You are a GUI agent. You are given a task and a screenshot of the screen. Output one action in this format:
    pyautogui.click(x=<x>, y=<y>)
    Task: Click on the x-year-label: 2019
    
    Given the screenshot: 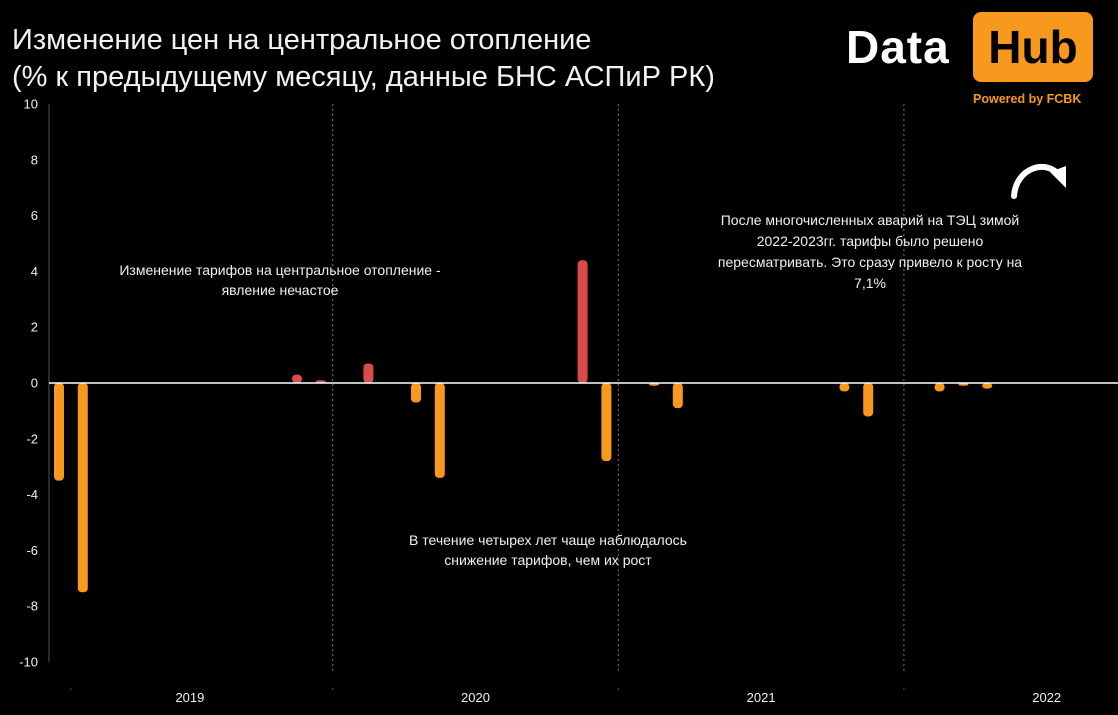 What is the action you would take?
    pyautogui.click(x=189, y=697)
    